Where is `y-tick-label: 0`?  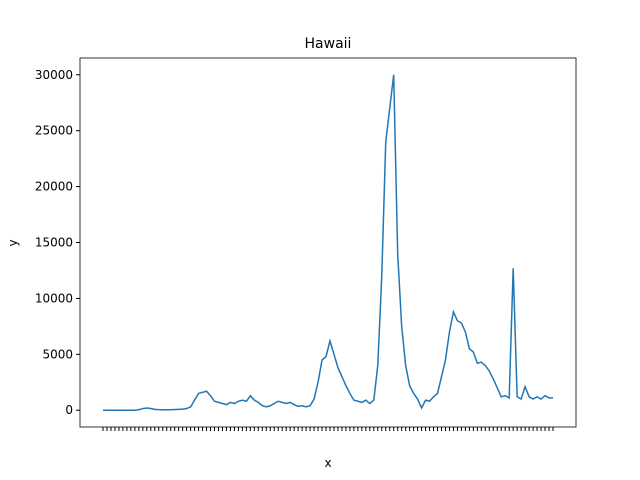
y-tick-label: 0 is located at coordinates (69, 410).